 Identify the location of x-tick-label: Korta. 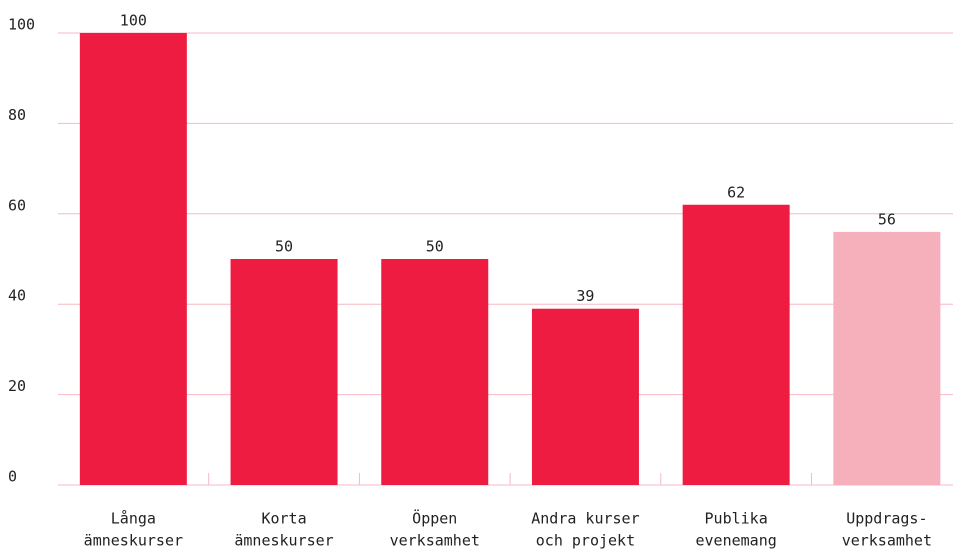
(283, 519).